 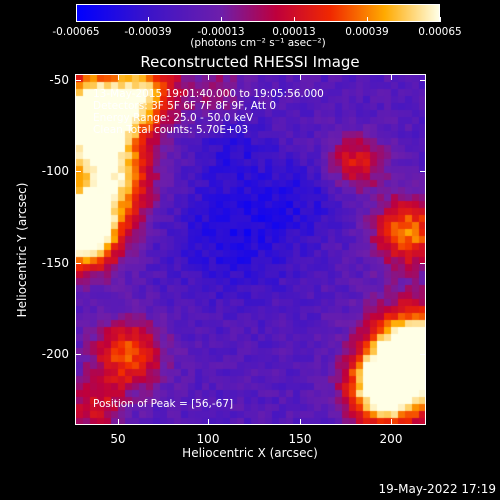 I want to click on colorbar-tick-label: 0.00013, so click(x=294, y=32).